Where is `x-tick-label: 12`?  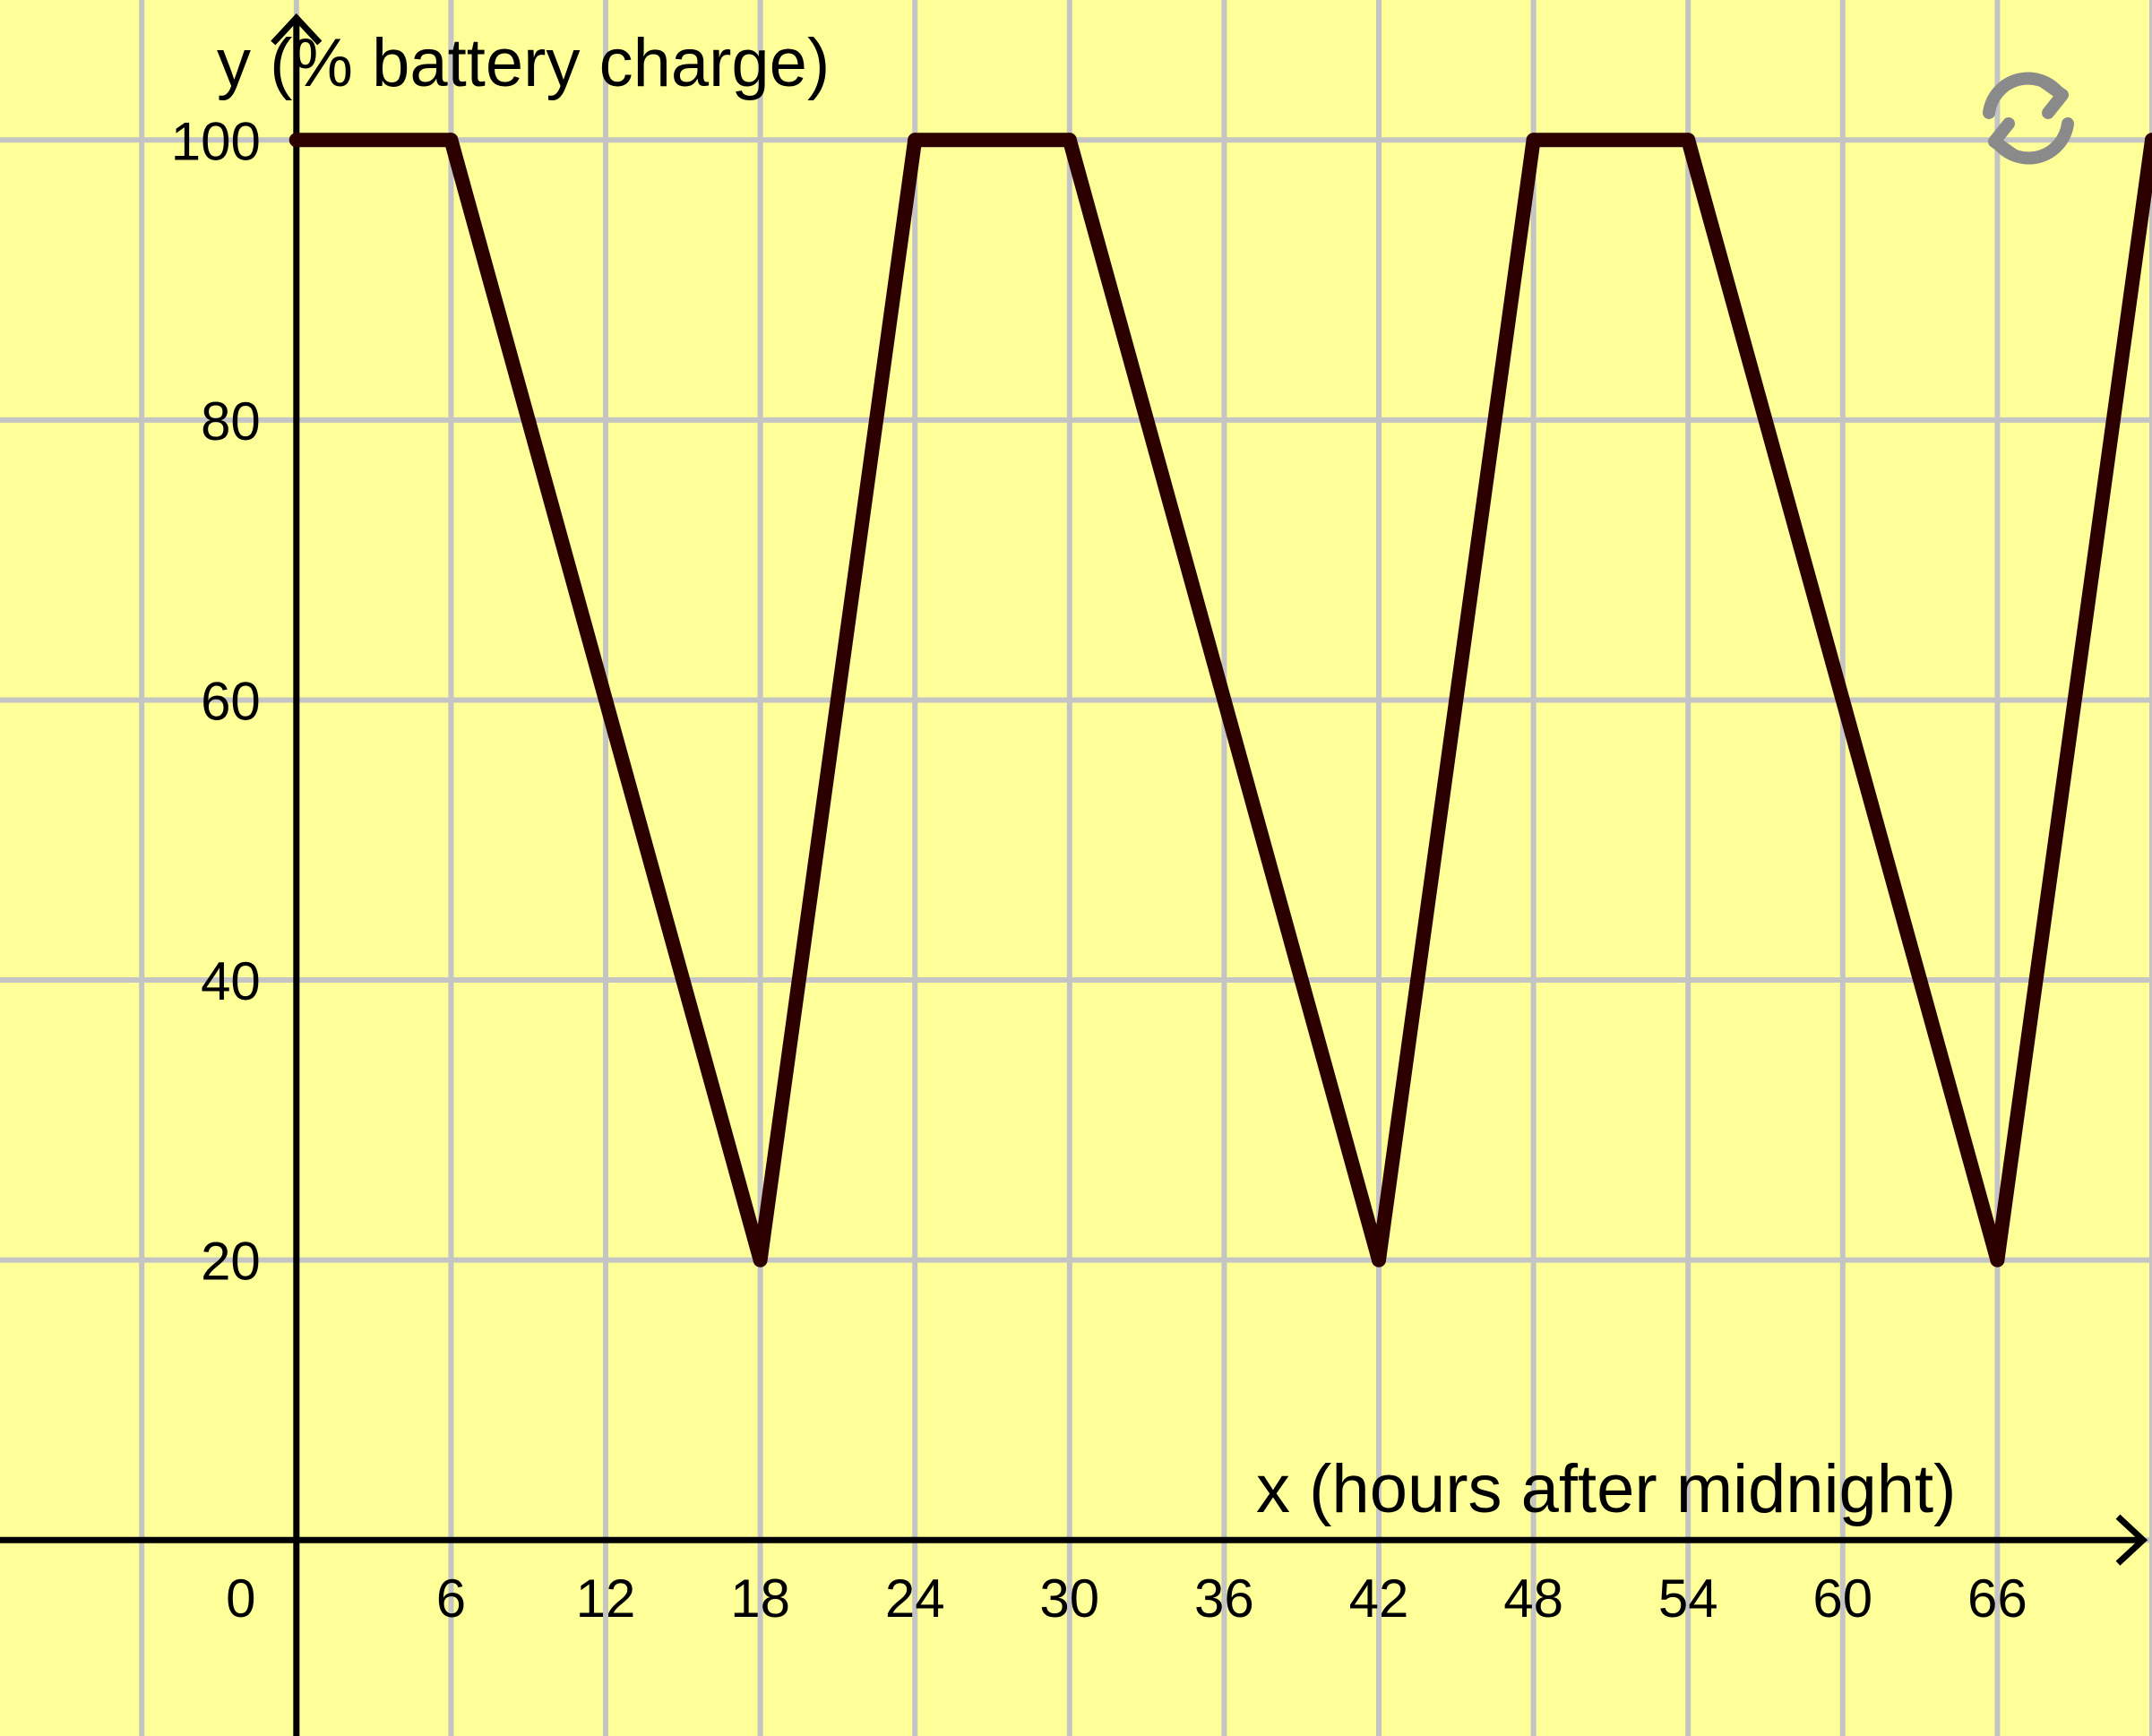
x-tick-label: 12 is located at coordinates (606, 1599).